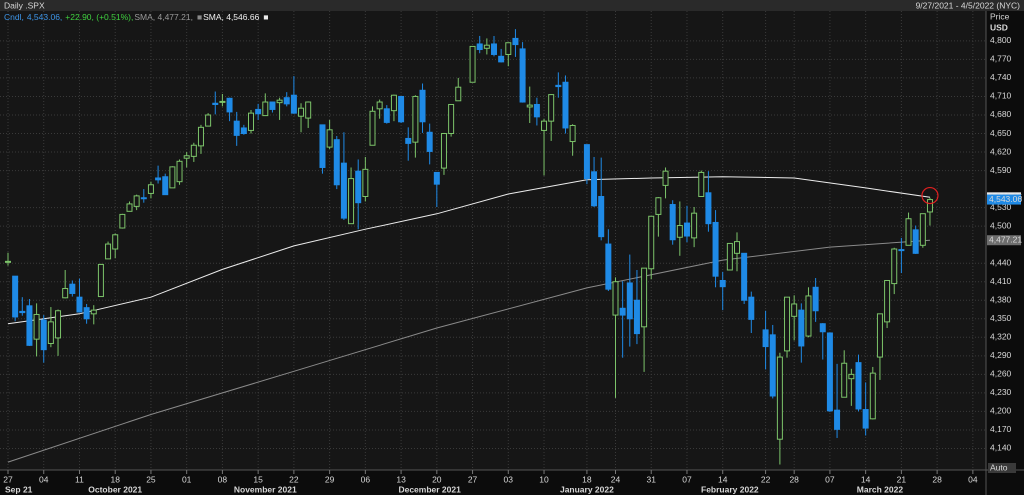 This screenshot has height=495, width=1024. I want to click on legend-text: SMA, 4,477.21,, so click(163, 17).